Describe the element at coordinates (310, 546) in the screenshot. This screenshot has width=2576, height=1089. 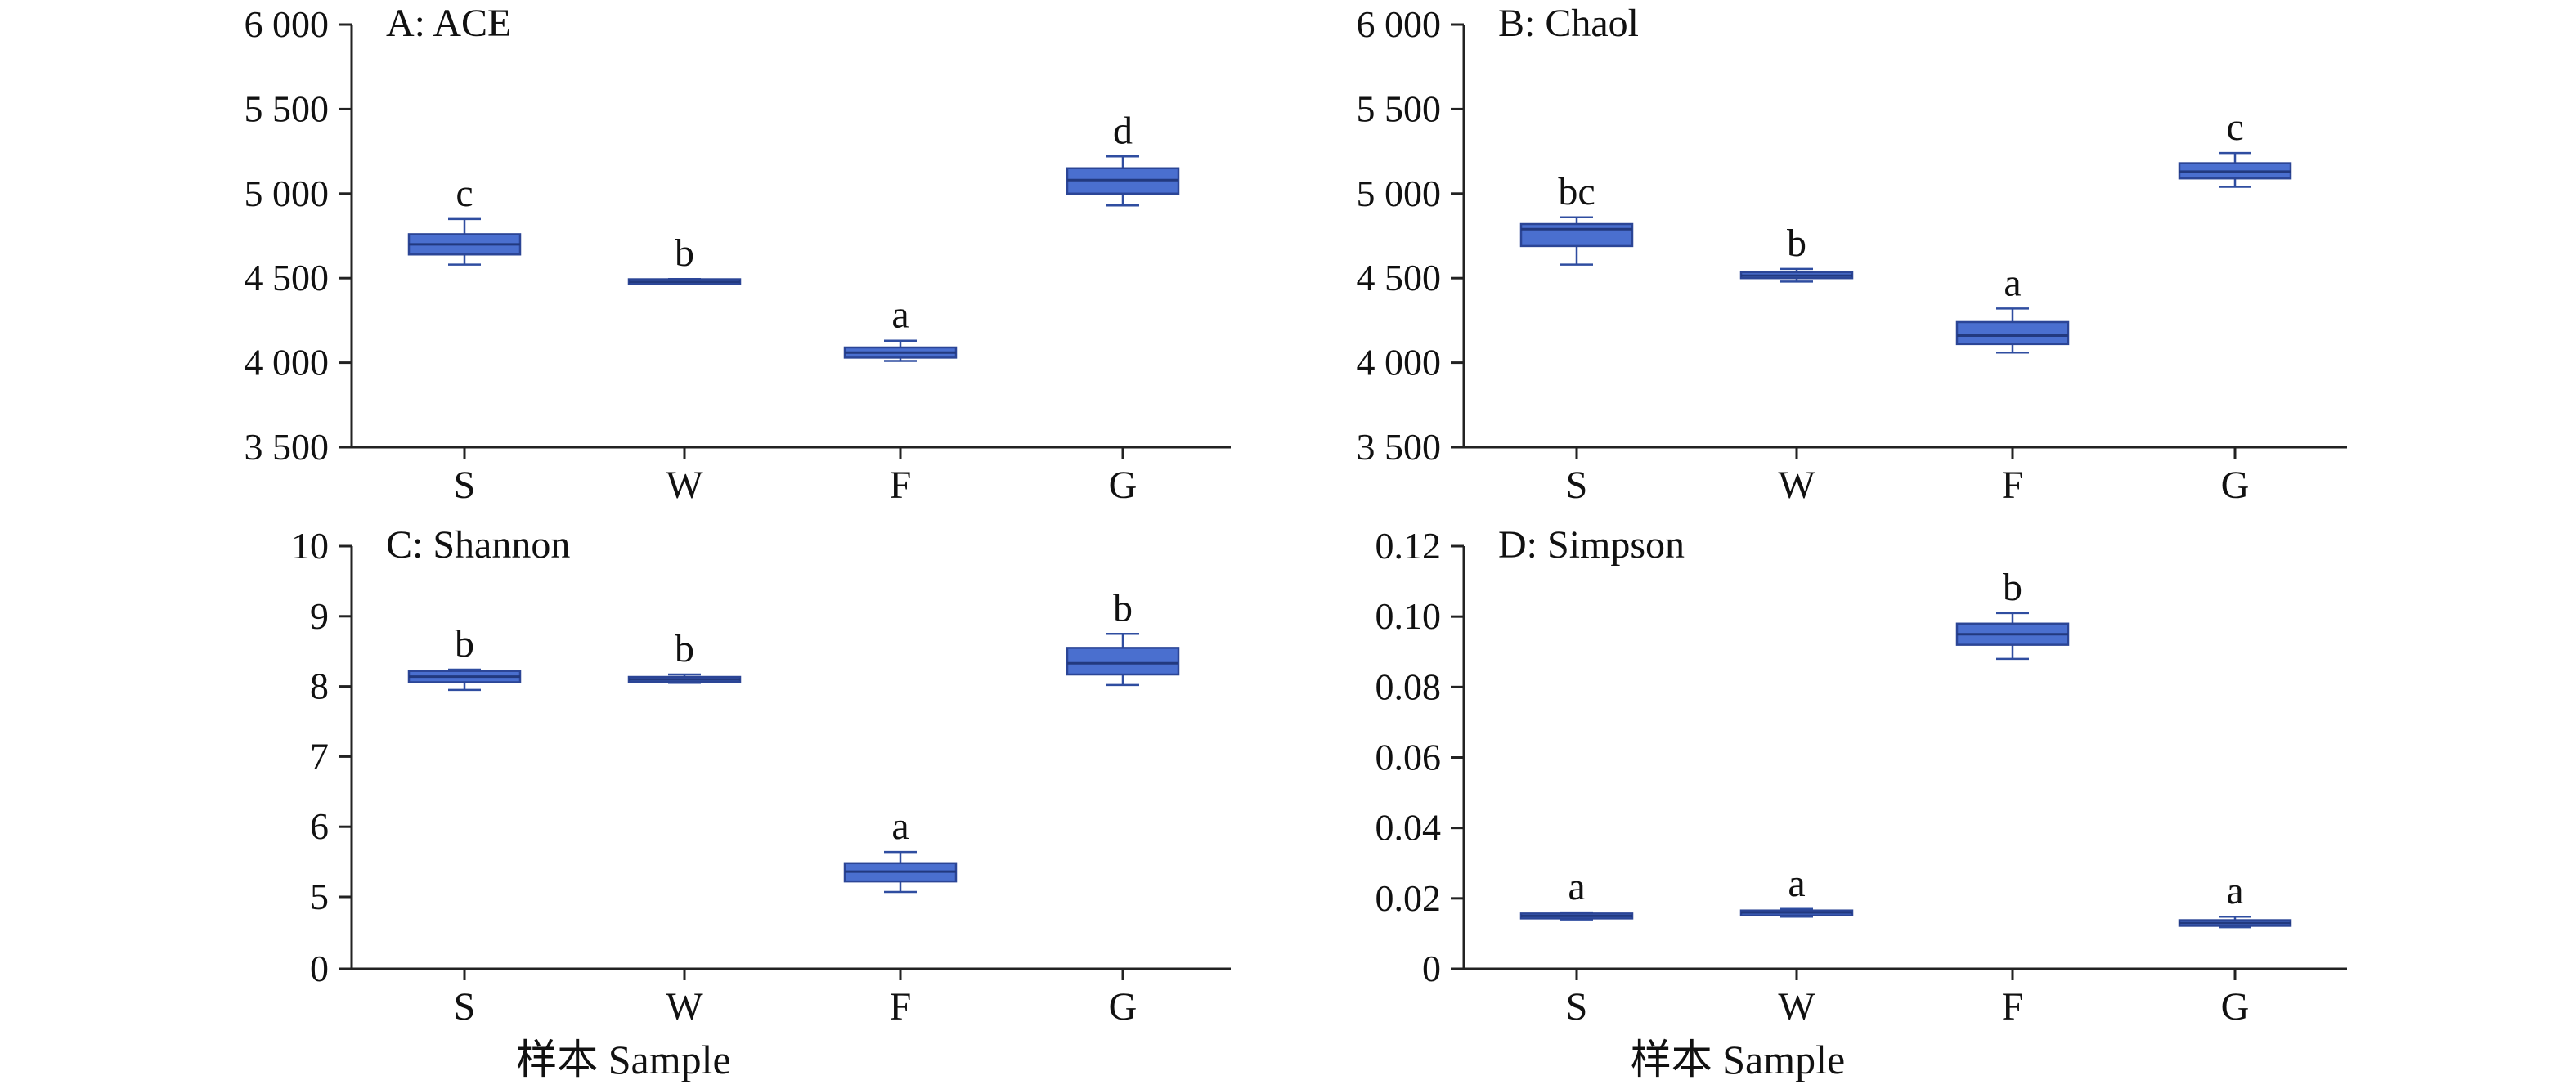
I see `y-tick-label: 10` at that location.